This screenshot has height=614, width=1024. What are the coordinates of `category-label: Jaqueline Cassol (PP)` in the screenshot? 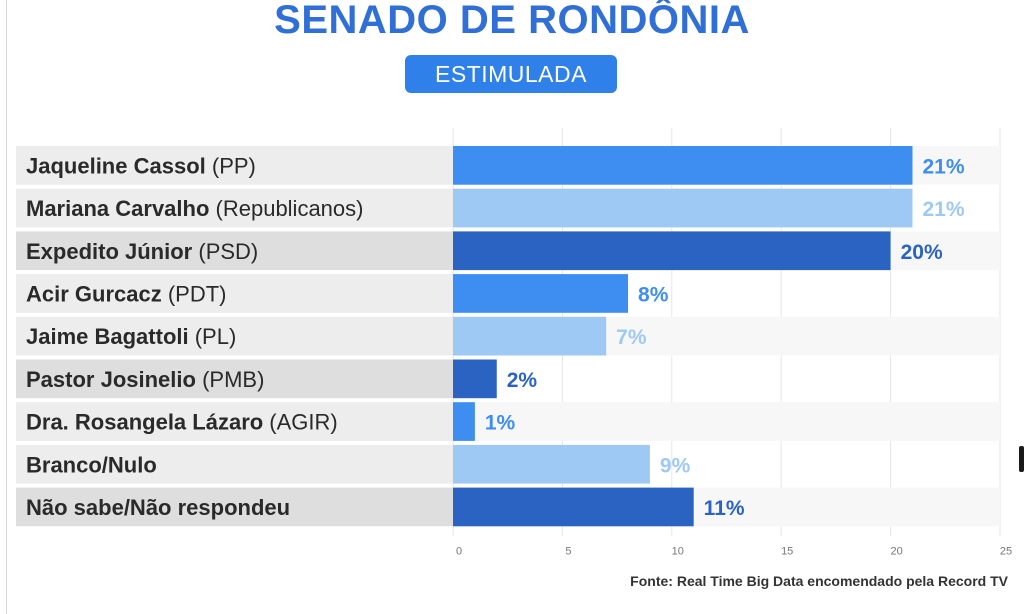 It's located at (141, 165).